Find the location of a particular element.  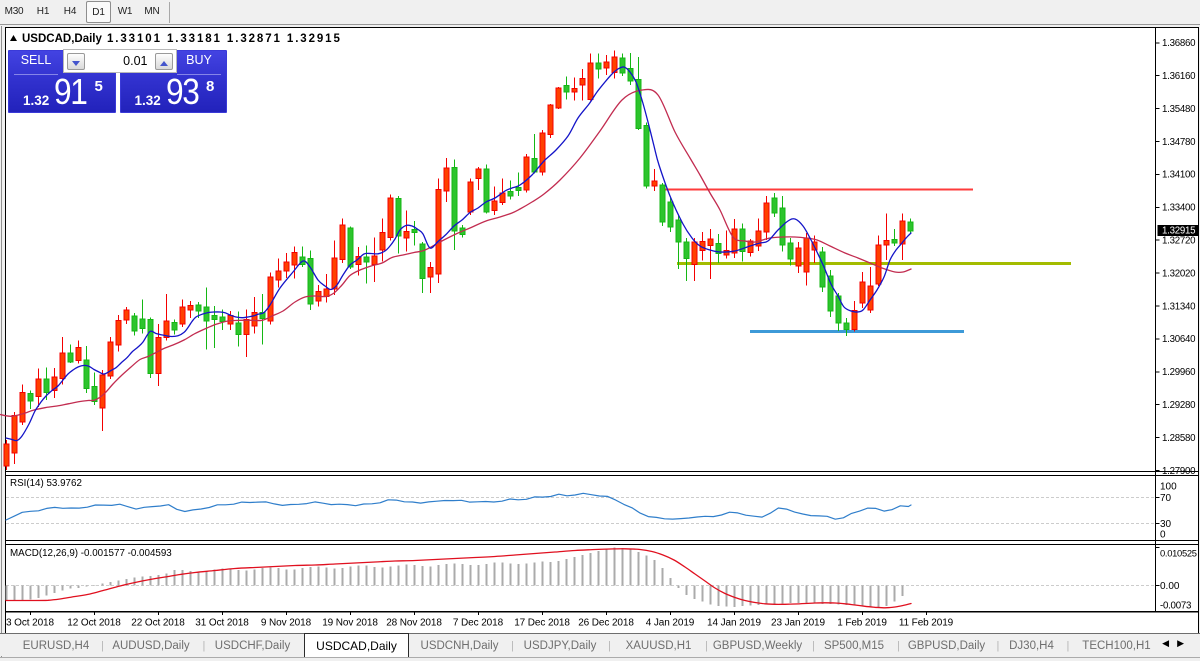

svg-text: 1.36160 is located at coordinates (1179, 76).